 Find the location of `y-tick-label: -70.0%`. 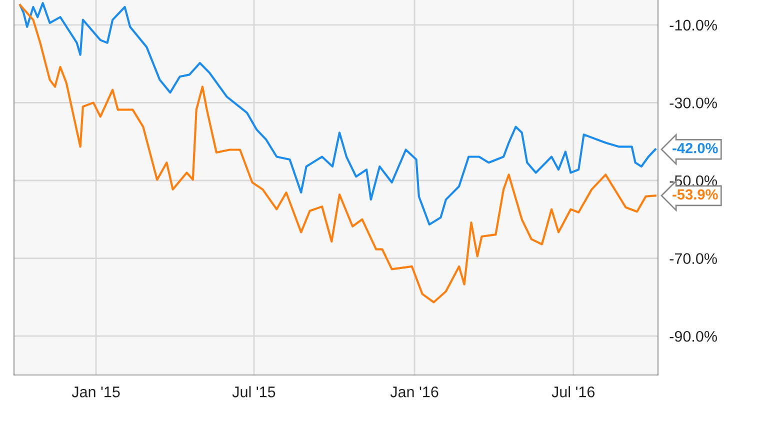

y-tick-label: -70.0% is located at coordinates (693, 258).